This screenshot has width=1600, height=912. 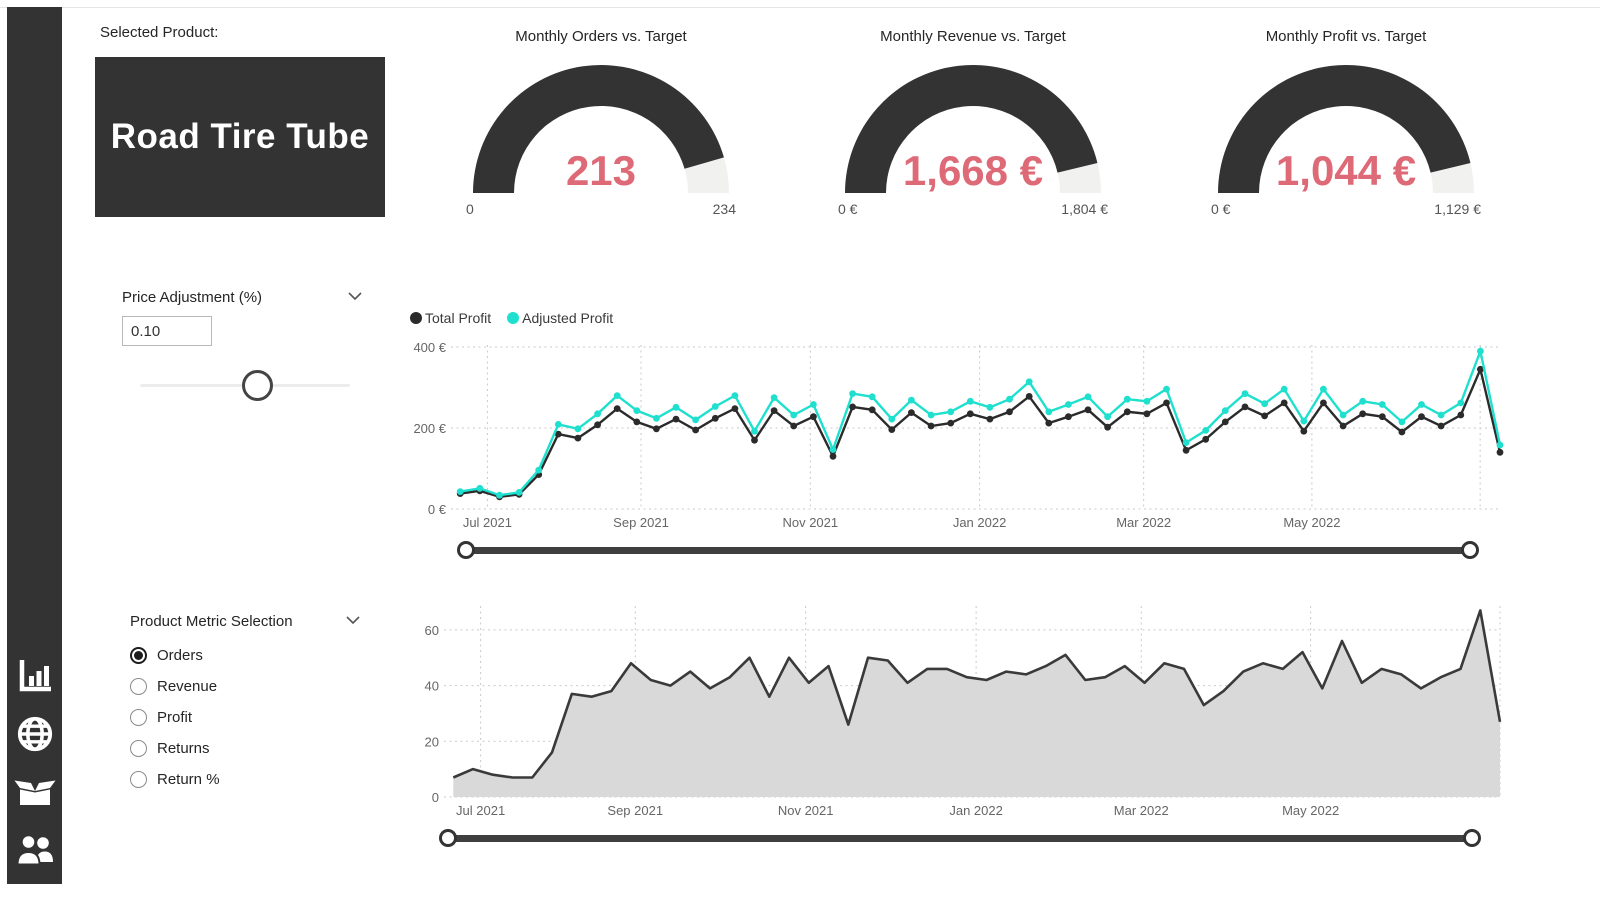 I want to click on line-series-adjusted-profit, so click(x=981, y=421).